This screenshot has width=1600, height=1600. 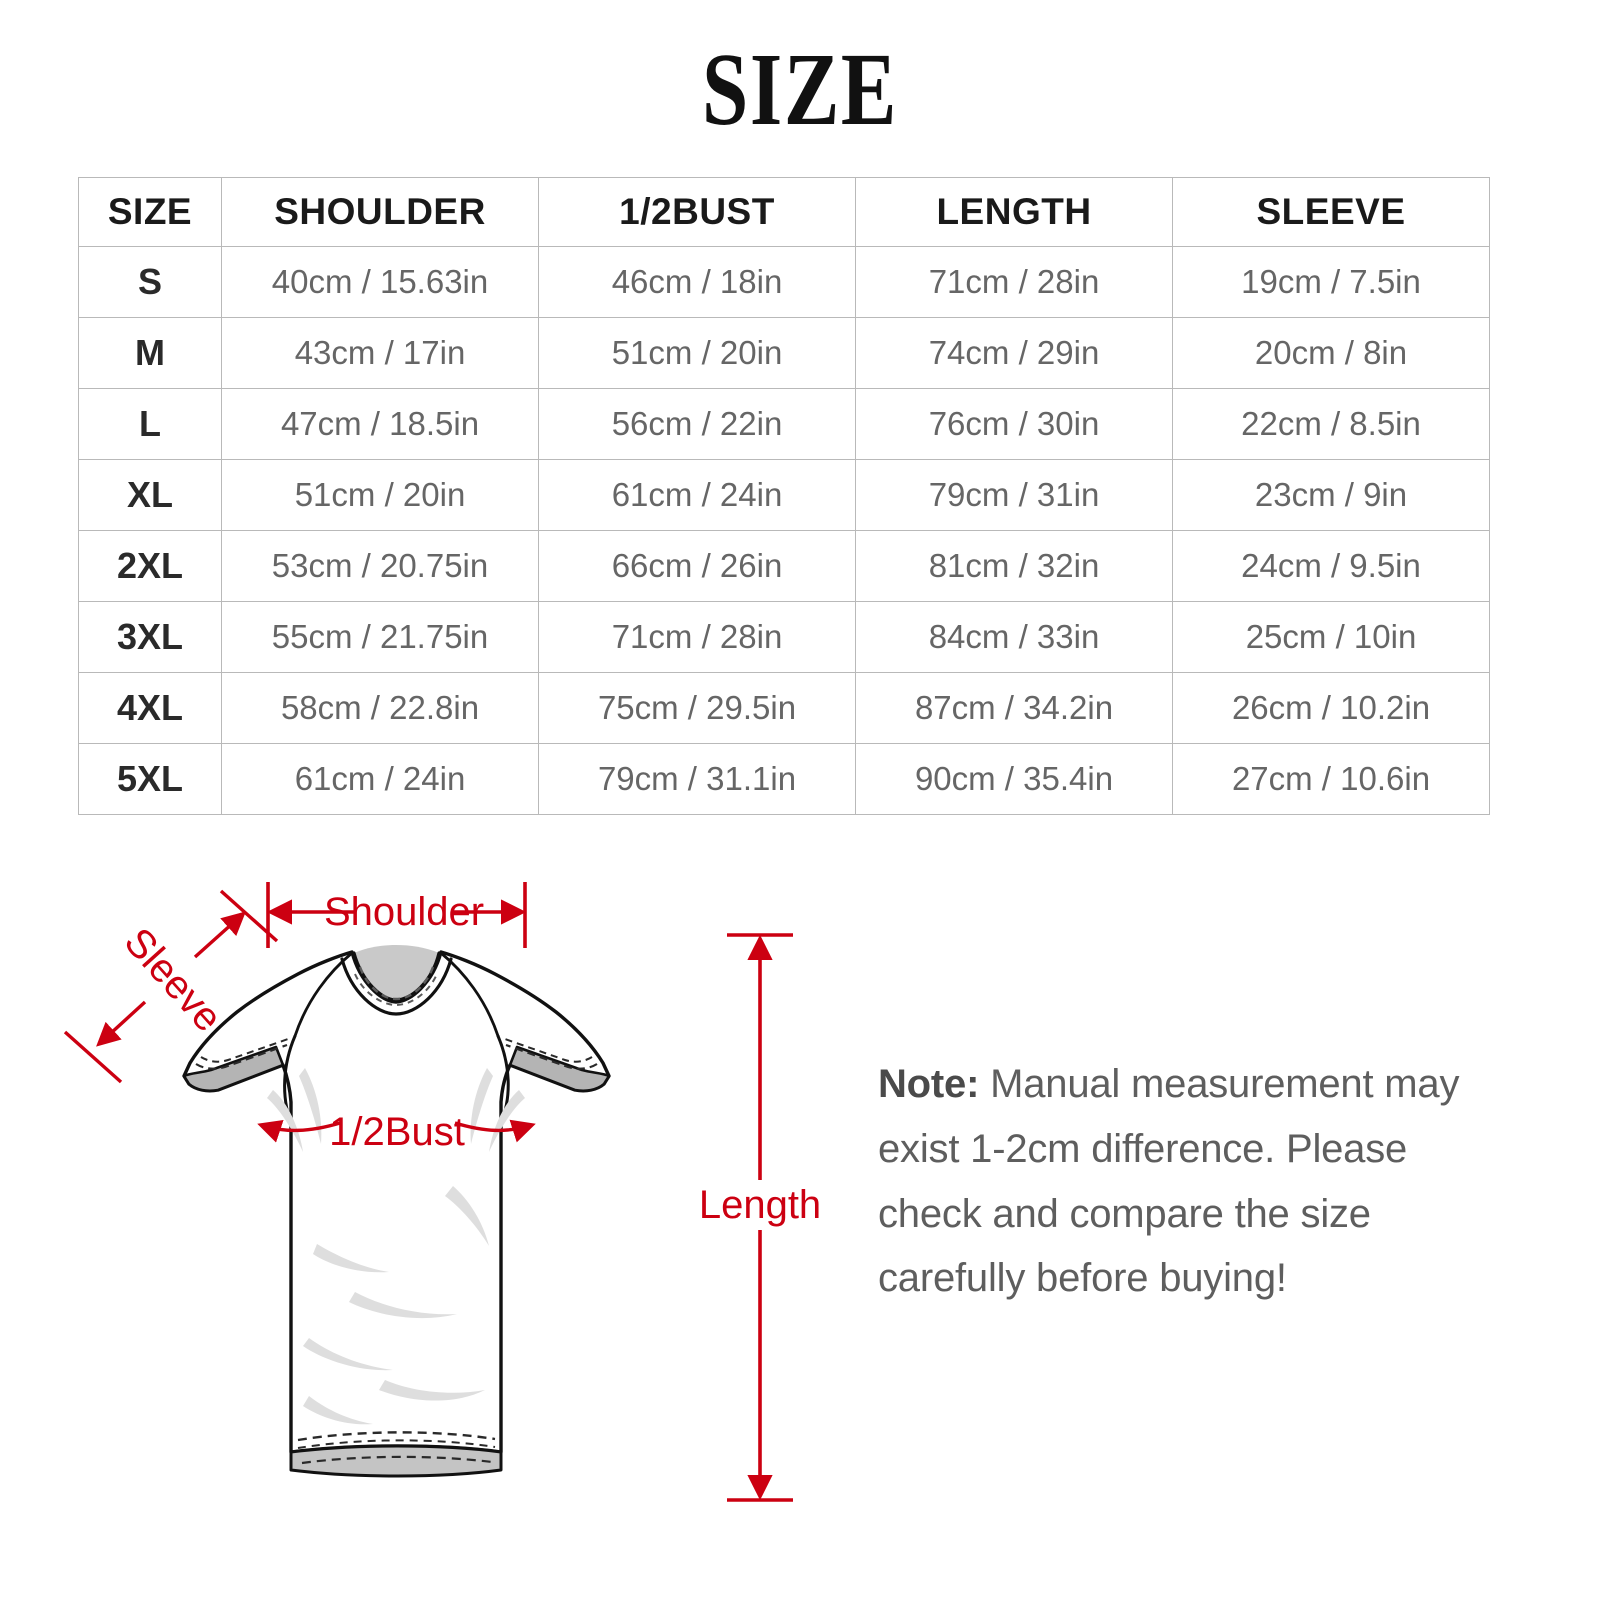 What do you see at coordinates (697, 637) in the screenshot?
I see `cell-bust: 71cm / 28in` at bounding box center [697, 637].